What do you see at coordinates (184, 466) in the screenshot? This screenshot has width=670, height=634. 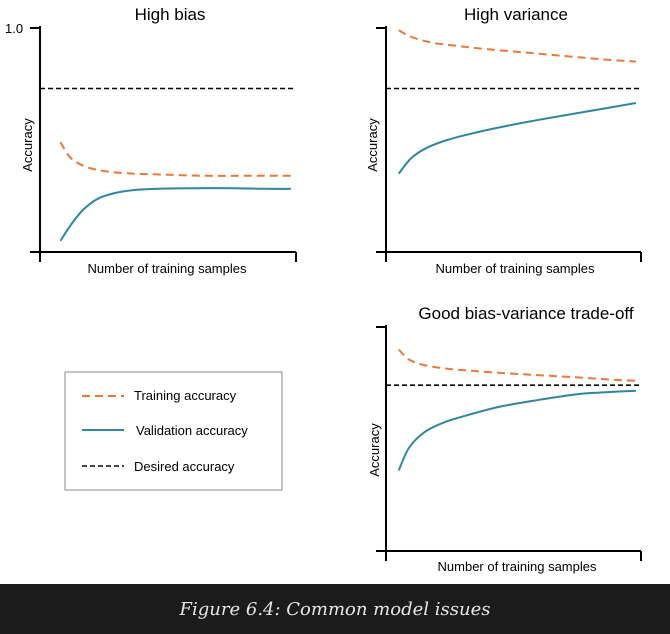 I see `legend-label-desired: Desired accuracy` at bounding box center [184, 466].